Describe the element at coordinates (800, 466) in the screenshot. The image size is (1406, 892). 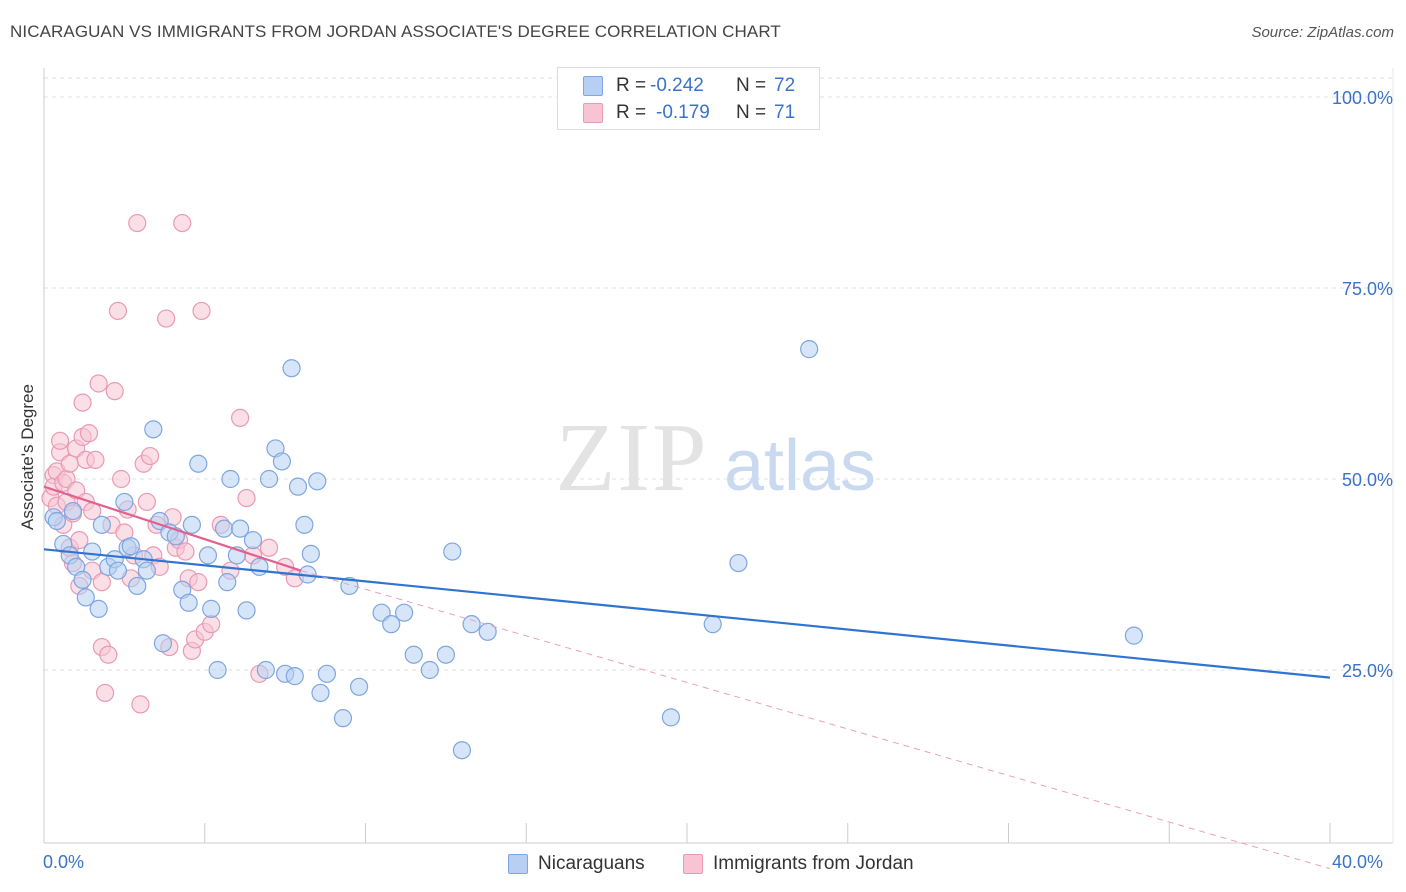
I see `watermark-atlas: atlas` at that location.